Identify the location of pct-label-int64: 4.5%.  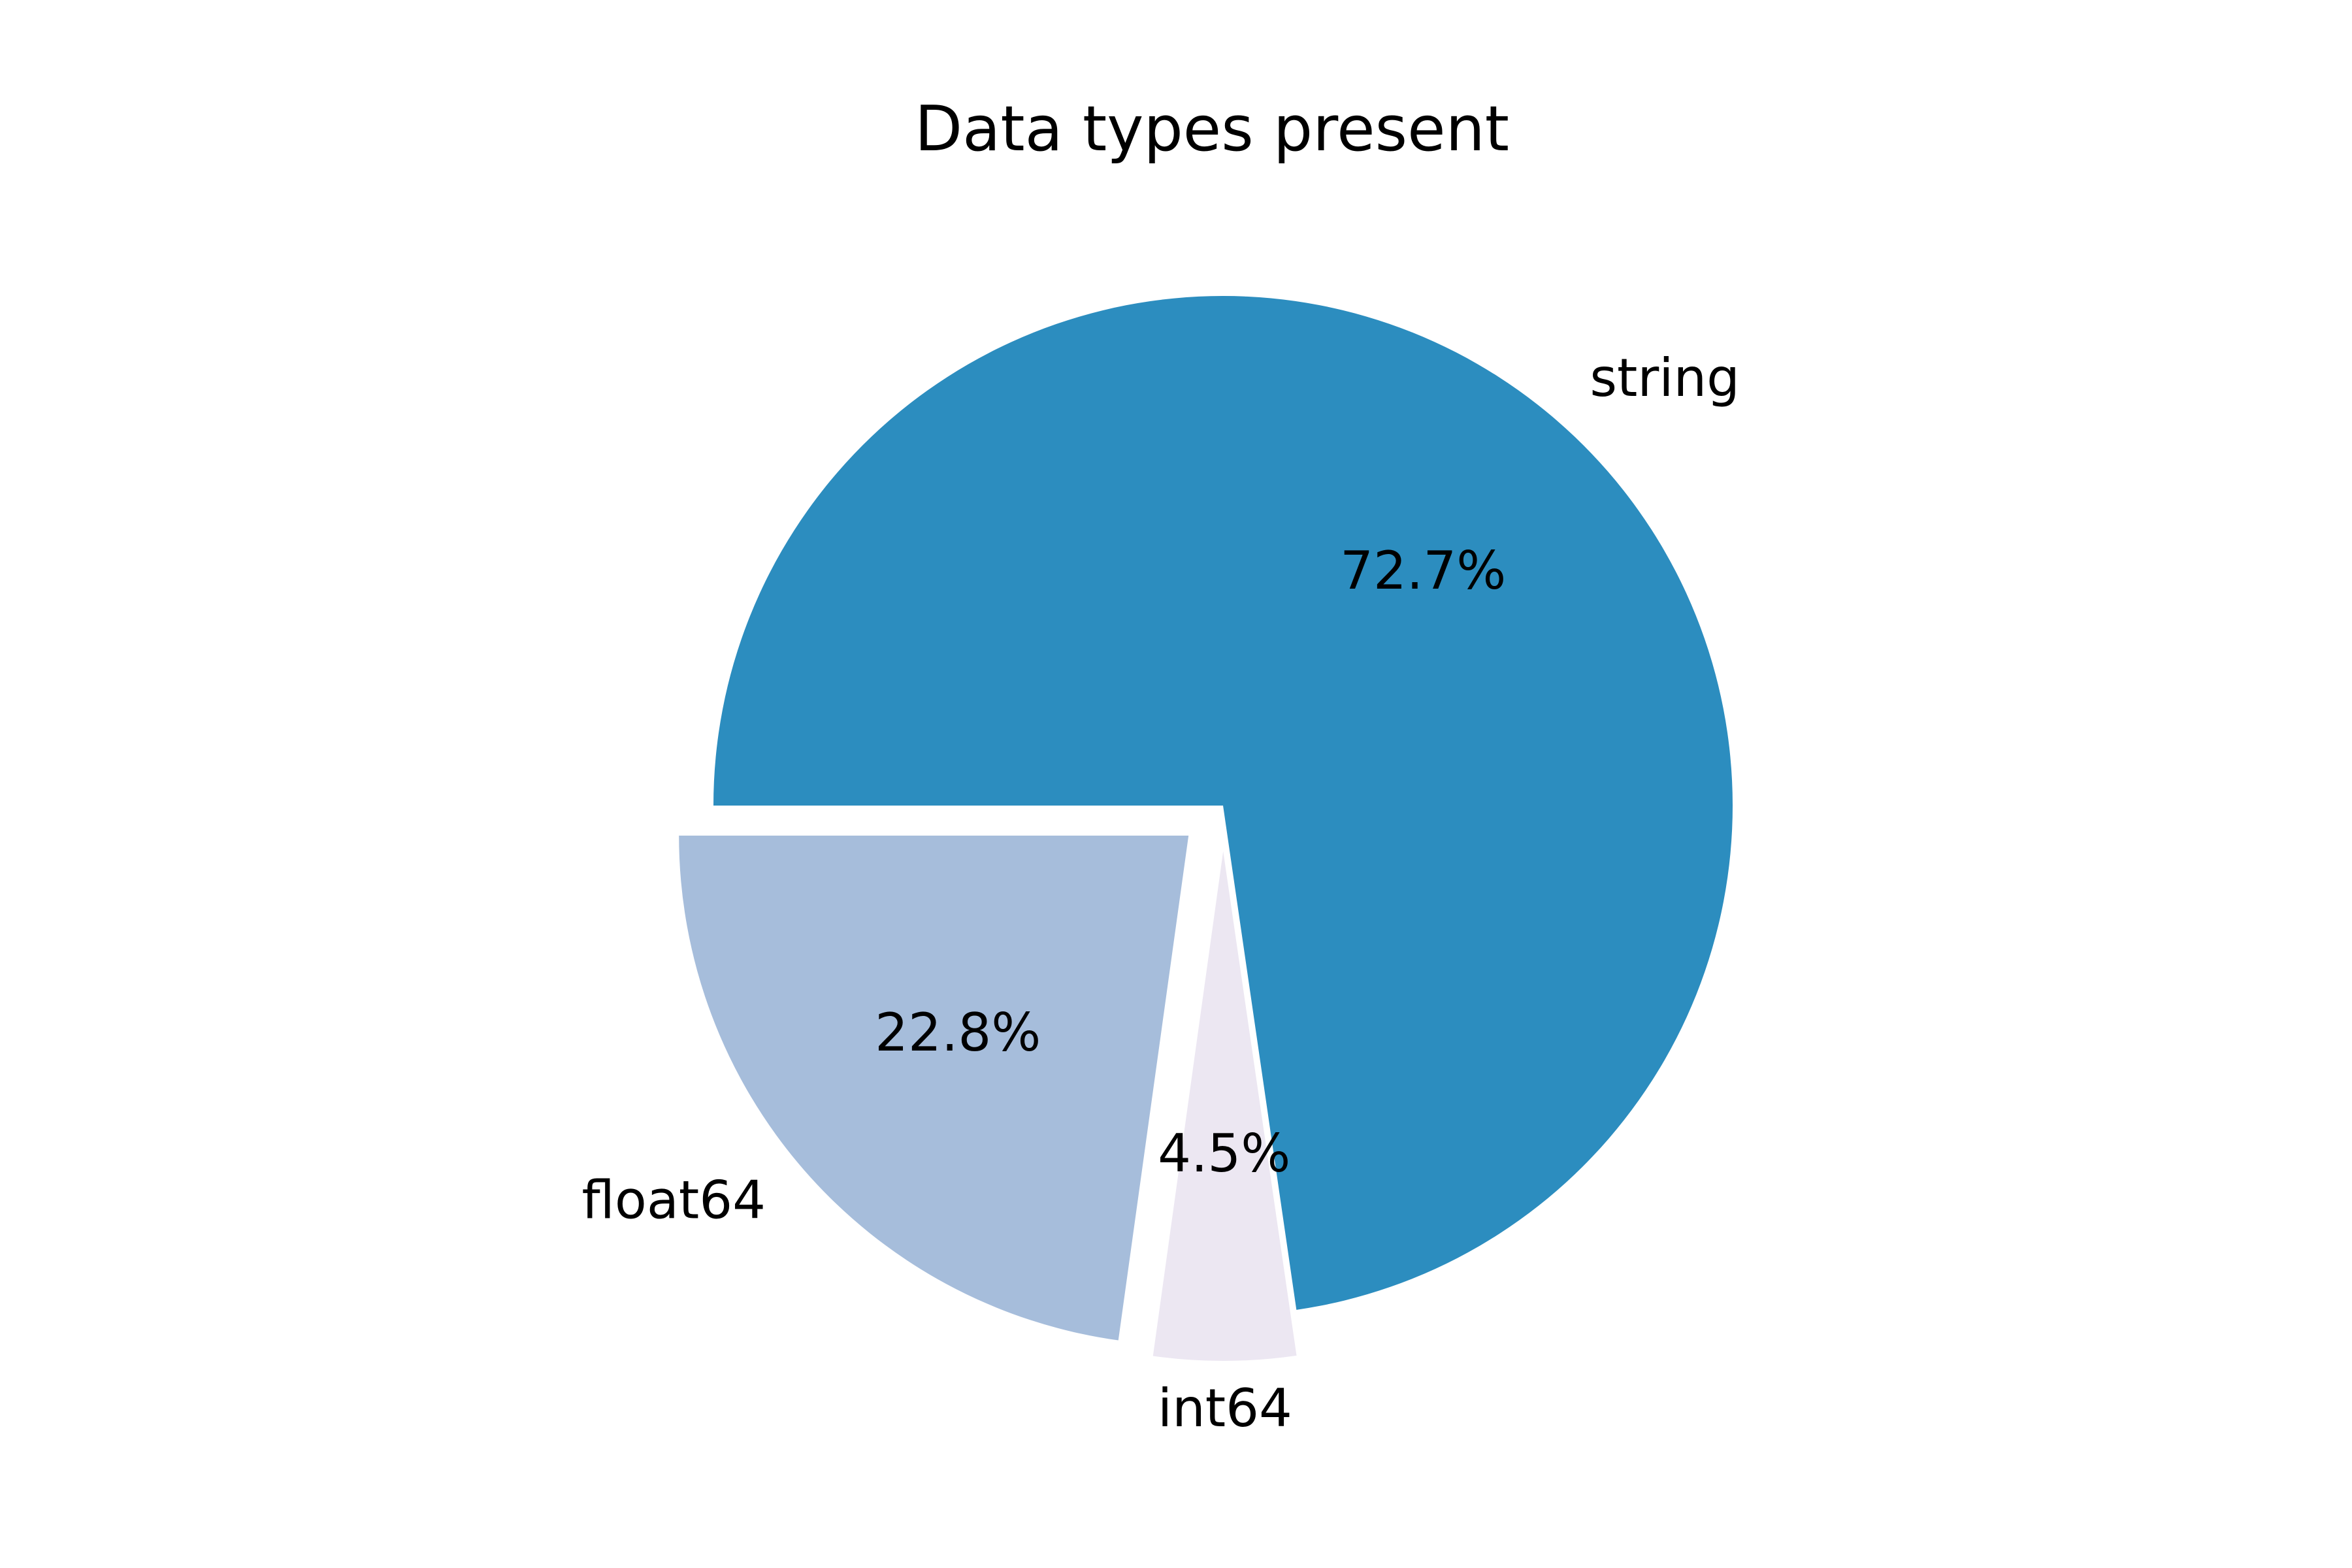
(1224, 1153).